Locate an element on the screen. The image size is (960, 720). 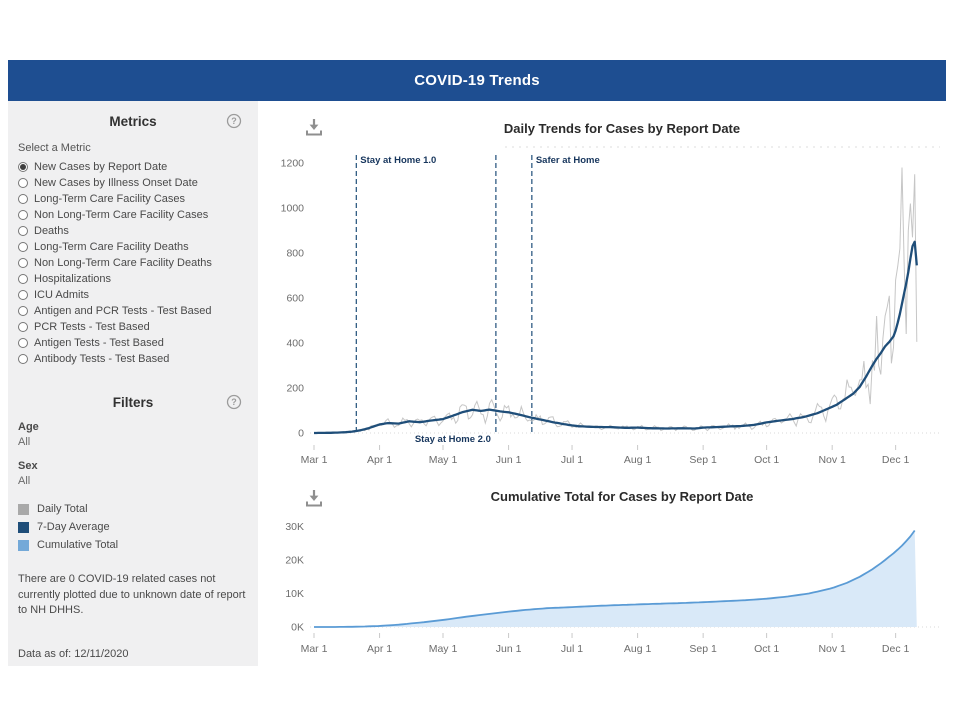
metric-radio-option: PCR Tests - Test Based is located at coordinates (115, 327).